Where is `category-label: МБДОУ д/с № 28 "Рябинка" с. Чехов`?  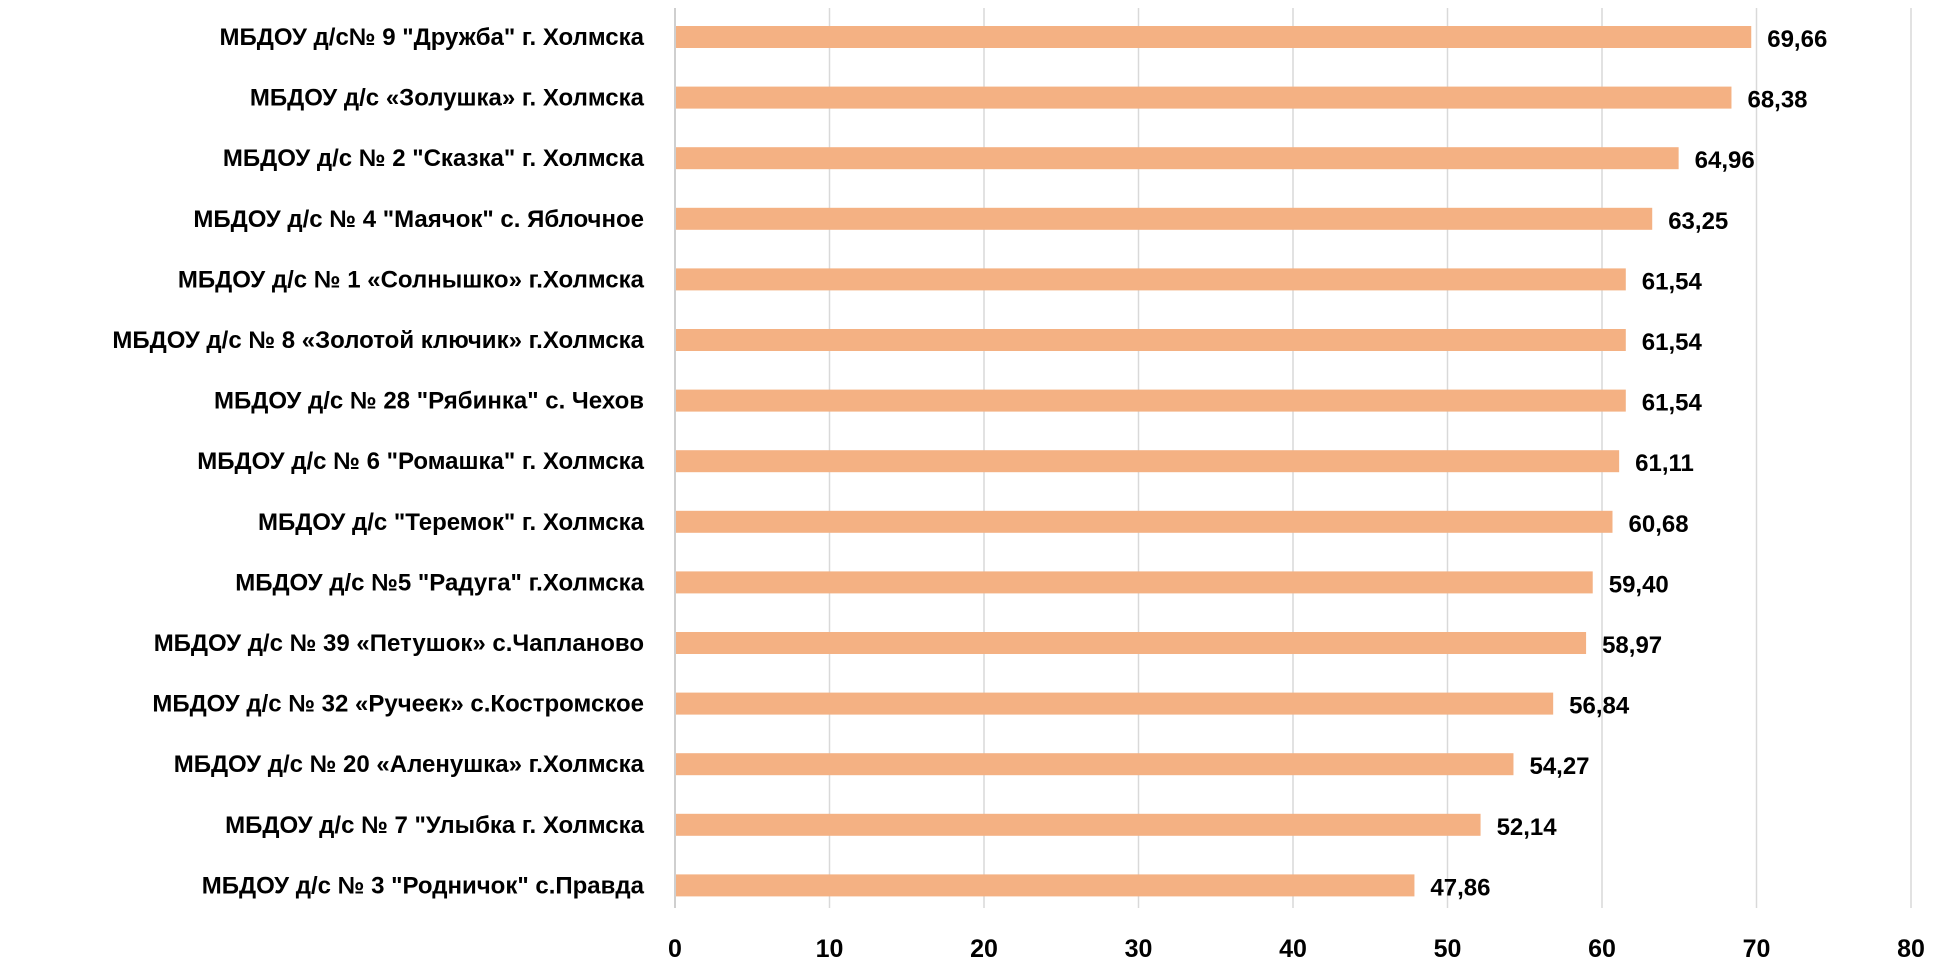
category-label: МБДОУ д/с № 28 "Рябинка" с. Чехов is located at coordinates (429, 401).